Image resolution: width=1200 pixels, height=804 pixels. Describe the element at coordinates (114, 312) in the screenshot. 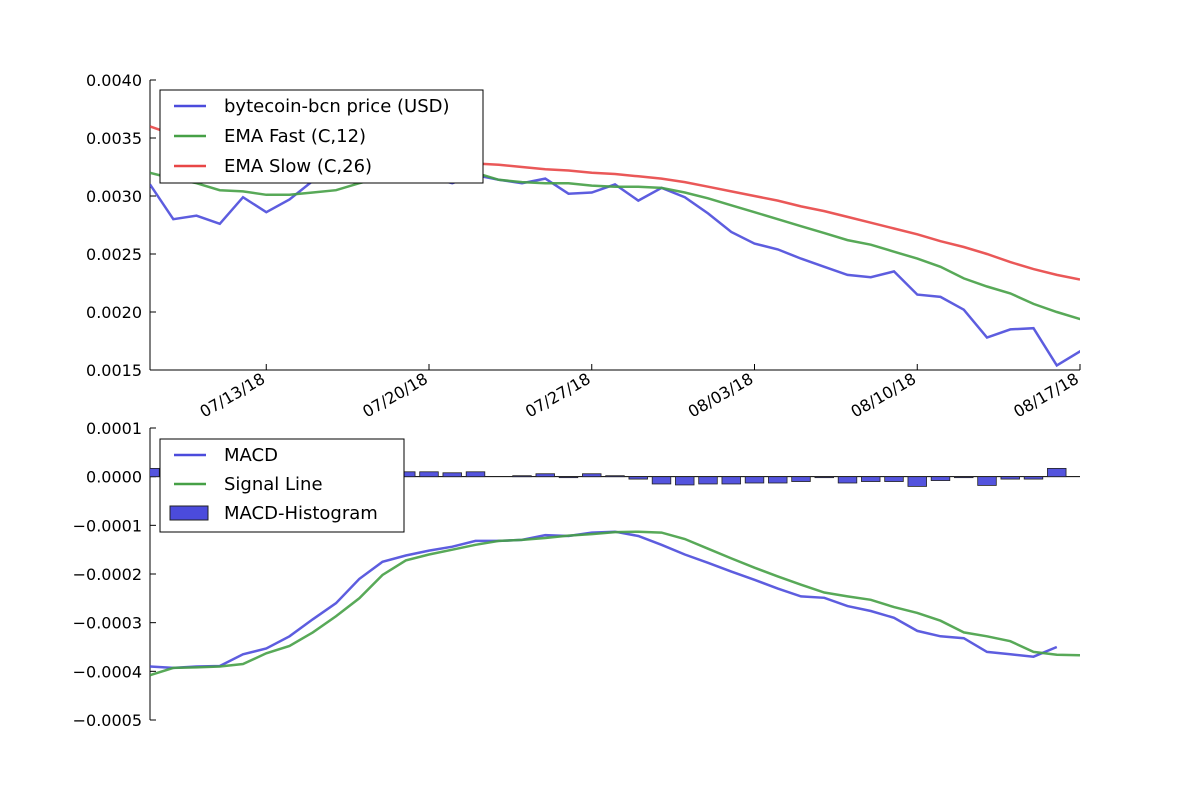

I see `price-y-tick-label: 0.0020` at that location.